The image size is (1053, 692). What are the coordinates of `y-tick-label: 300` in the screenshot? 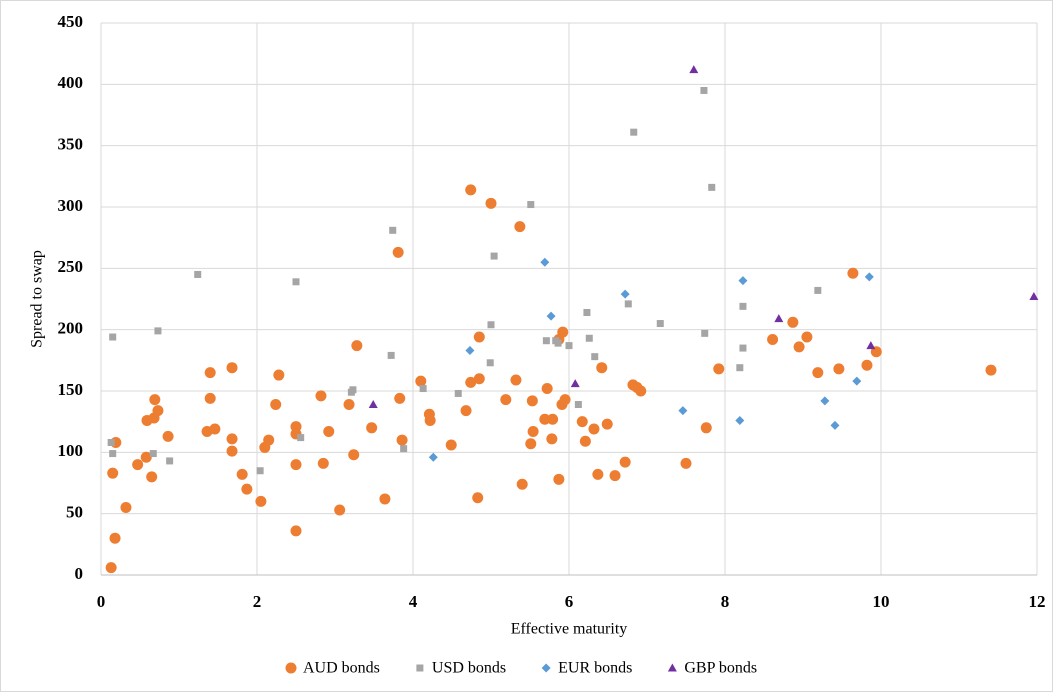 It's located at (71, 205).